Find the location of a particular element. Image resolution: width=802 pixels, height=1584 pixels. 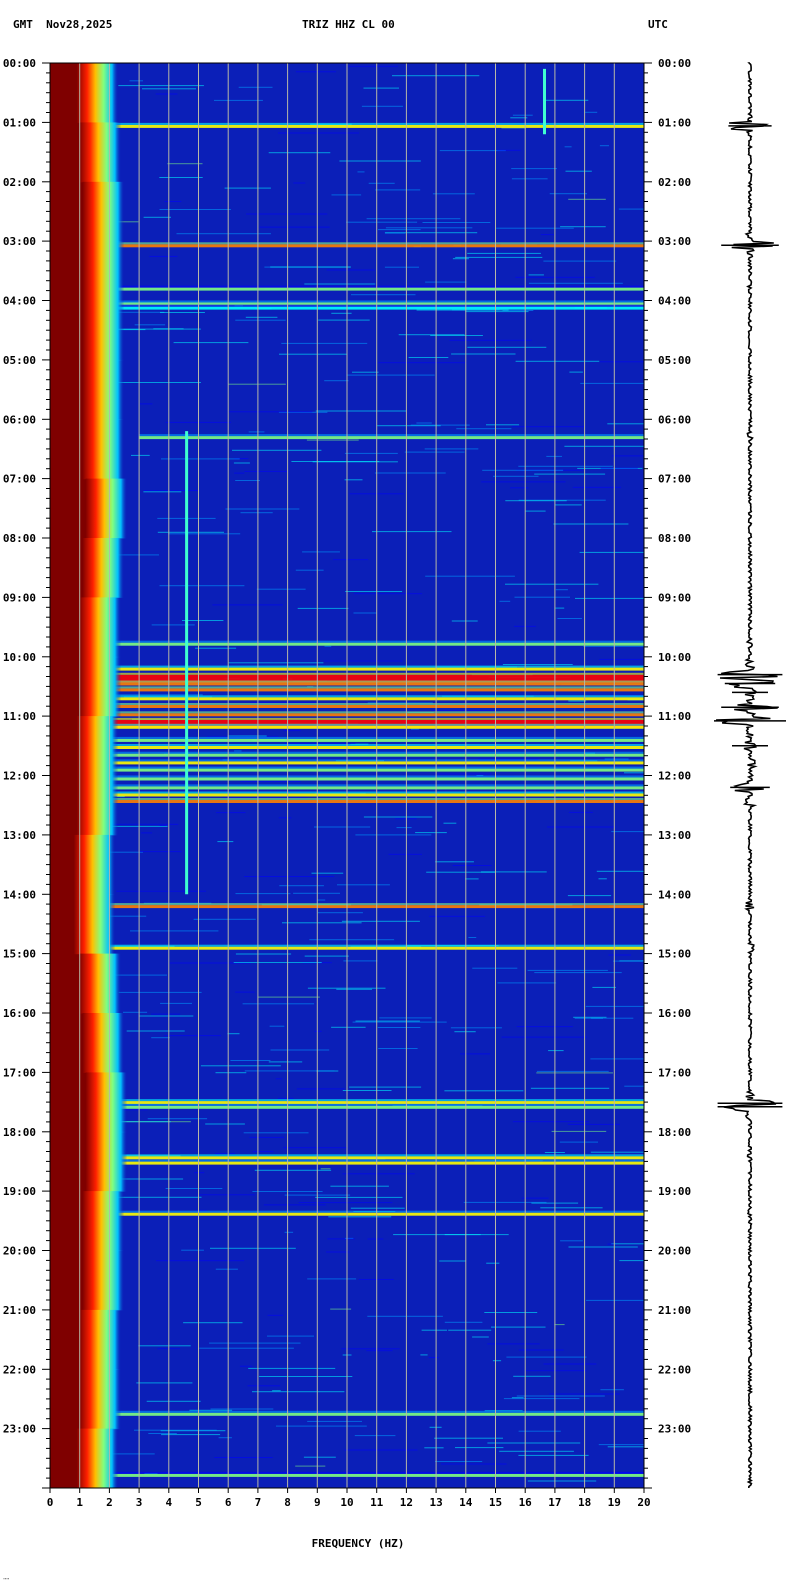

y-tick-label-left: 14:00 is located at coordinates (19, 894).